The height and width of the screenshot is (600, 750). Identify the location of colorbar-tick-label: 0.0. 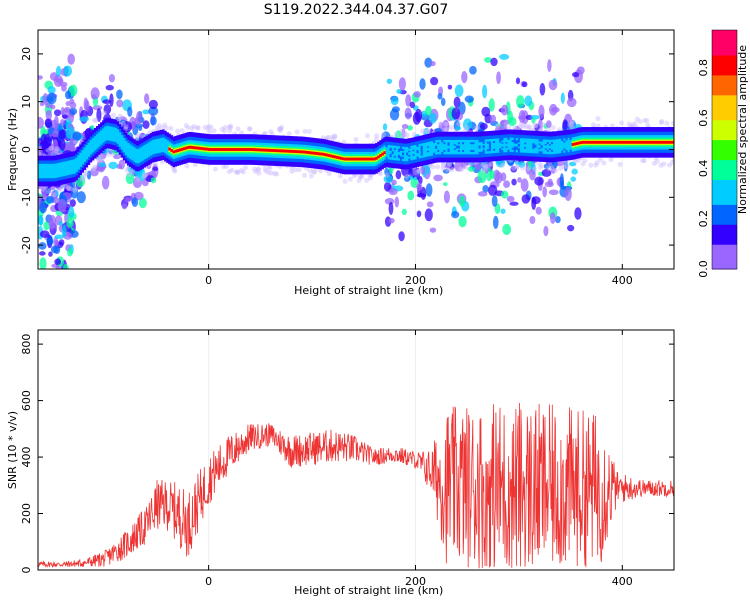
(703, 269).